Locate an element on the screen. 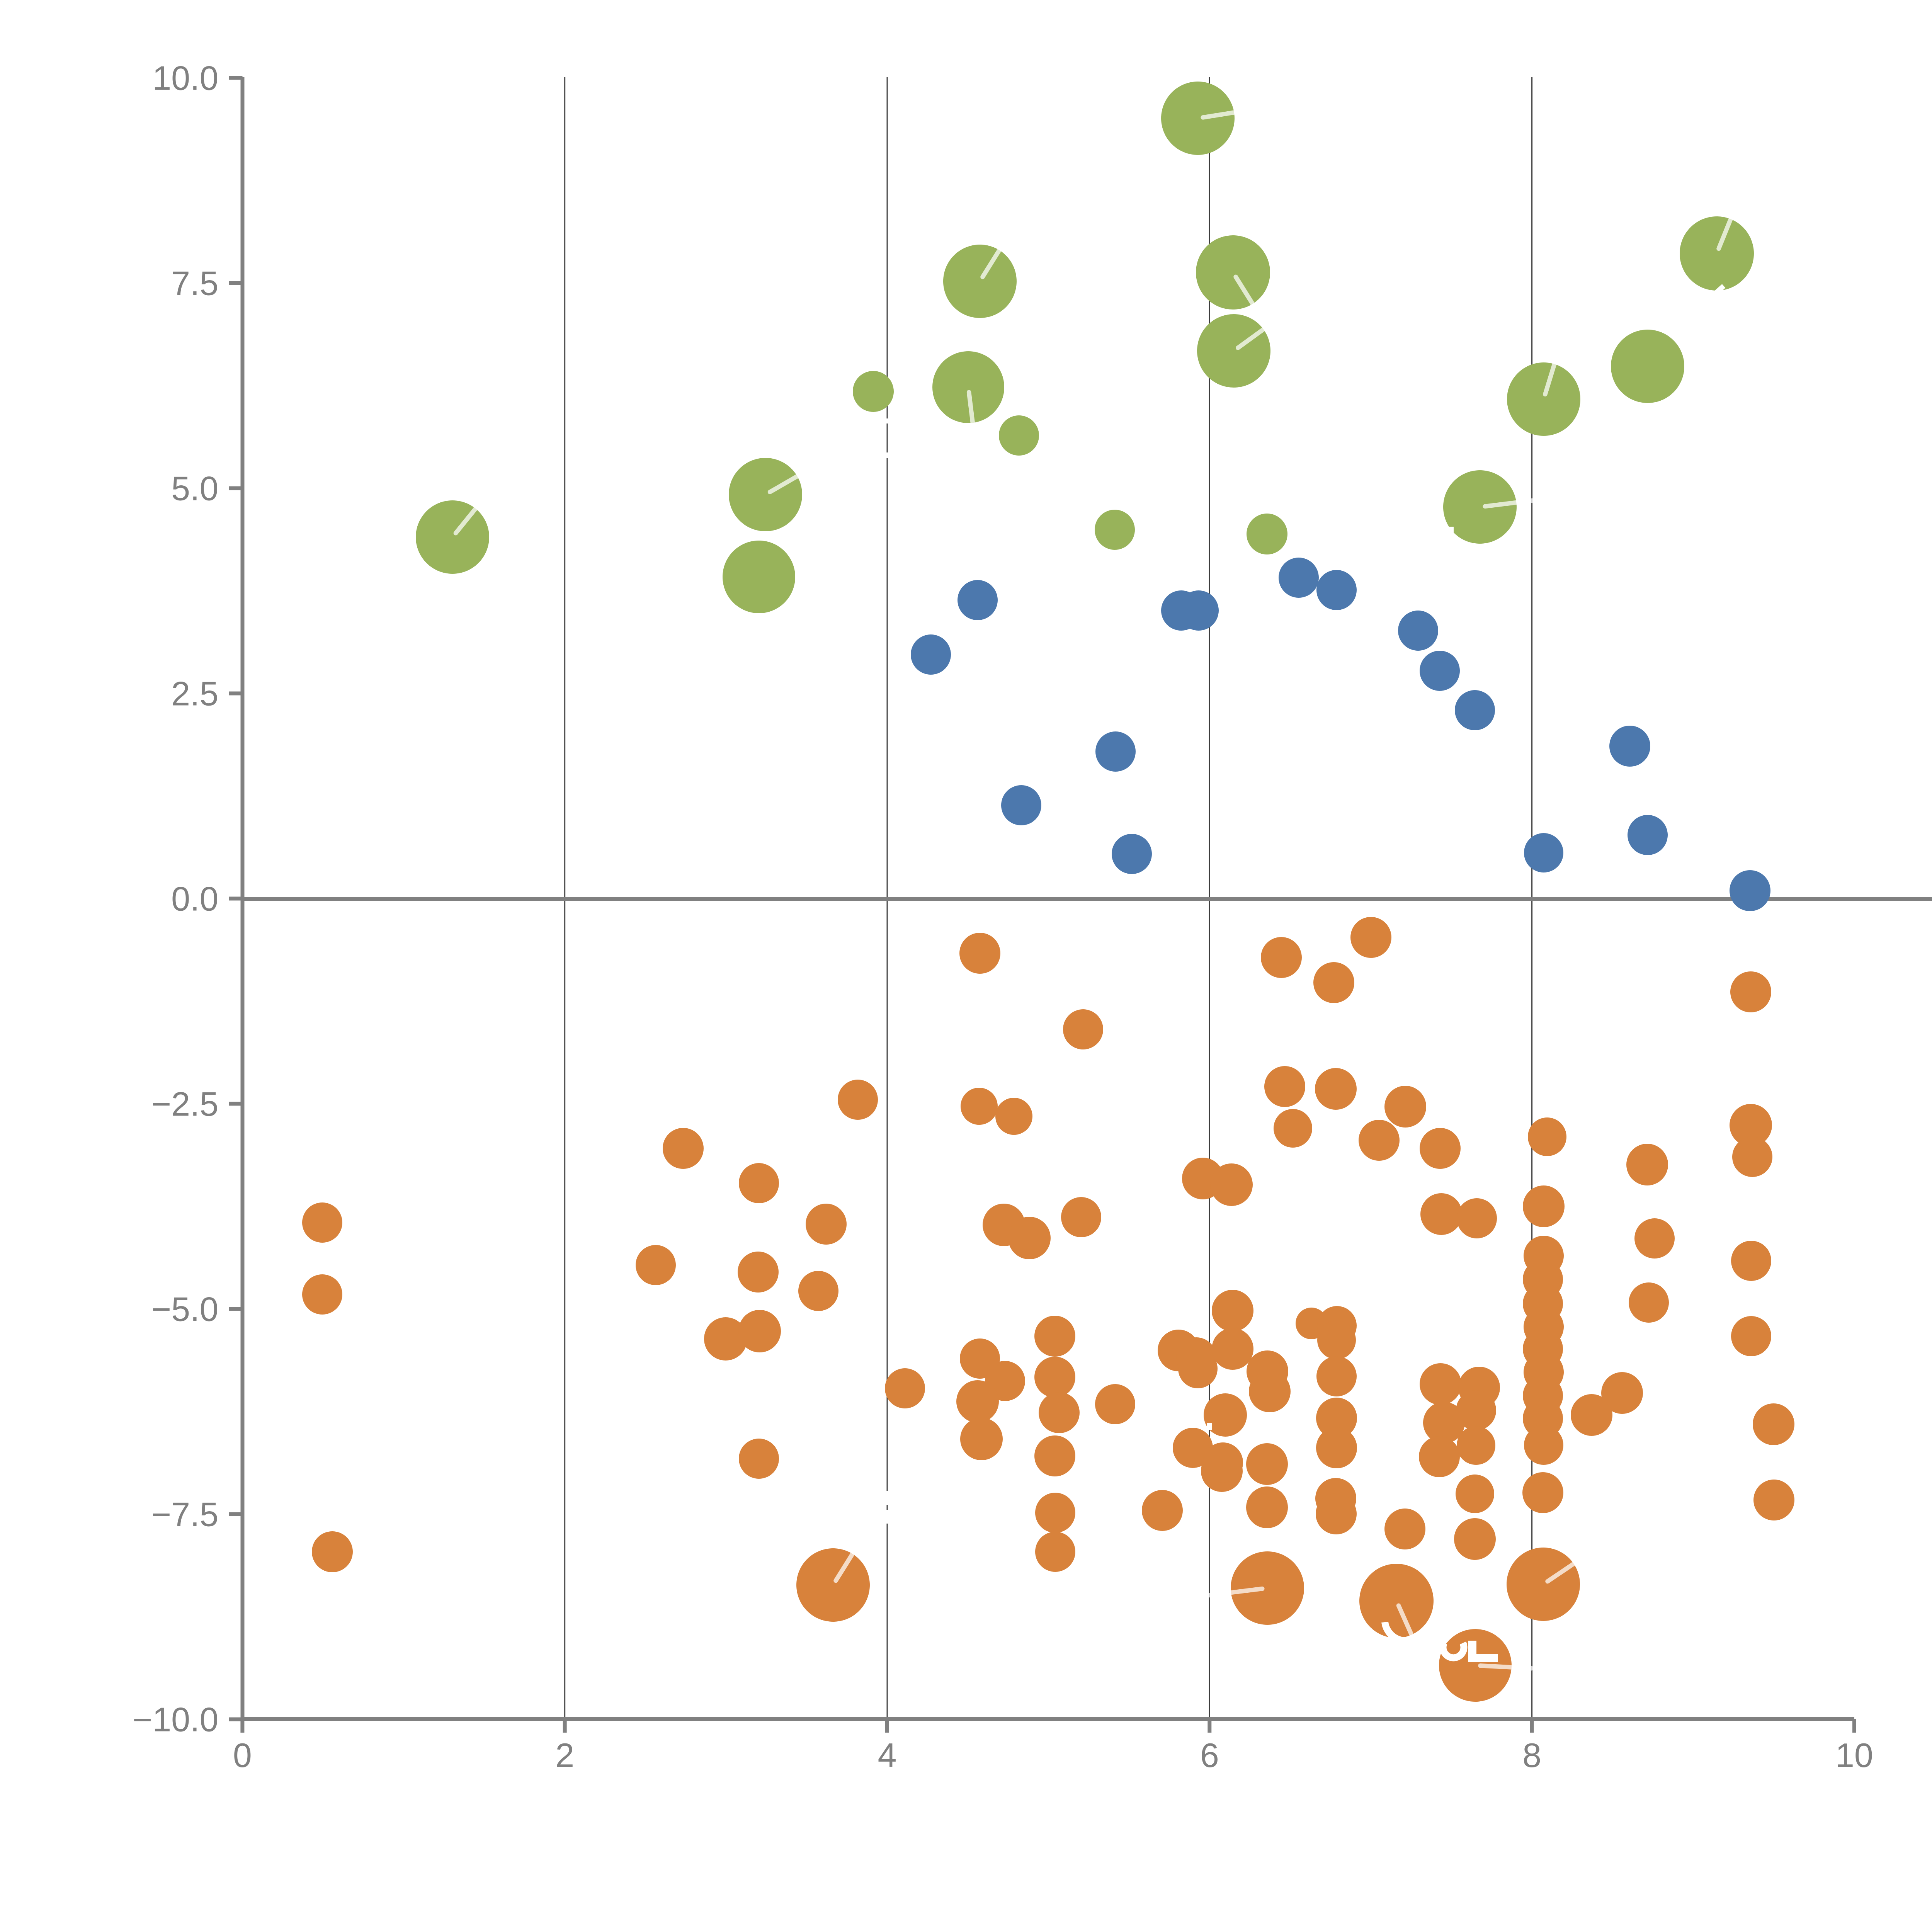  svg-text: 2.5 is located at coordinates (194, 694).